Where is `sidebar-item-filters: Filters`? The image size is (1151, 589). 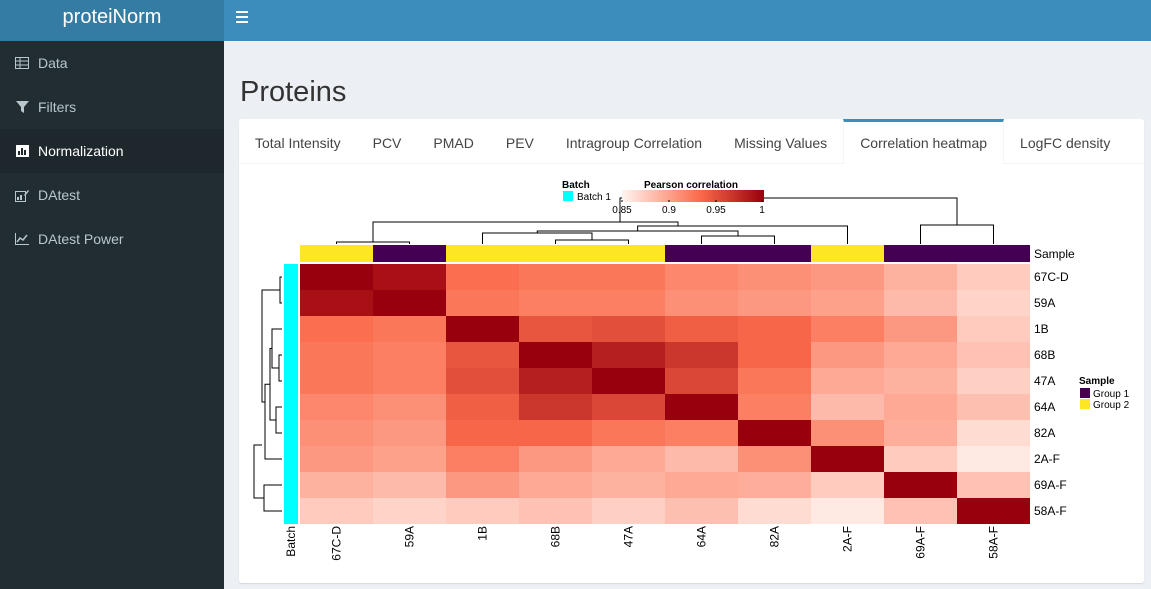 sidebar-item-filters: Filters is located at coordinates (112, 107).